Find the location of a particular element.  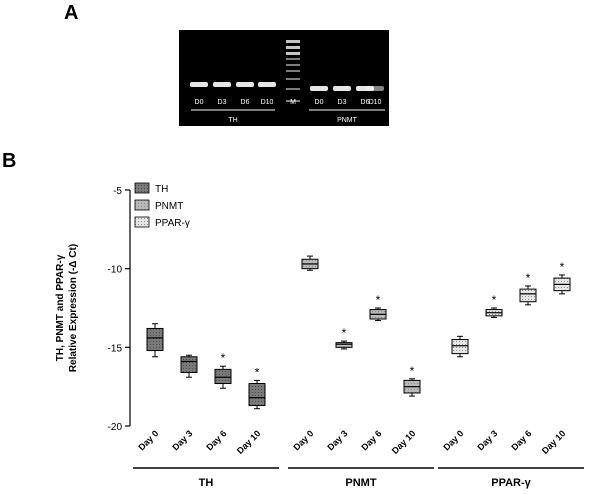

group-label: PPAR-γ is located at coordinates (511, 483).